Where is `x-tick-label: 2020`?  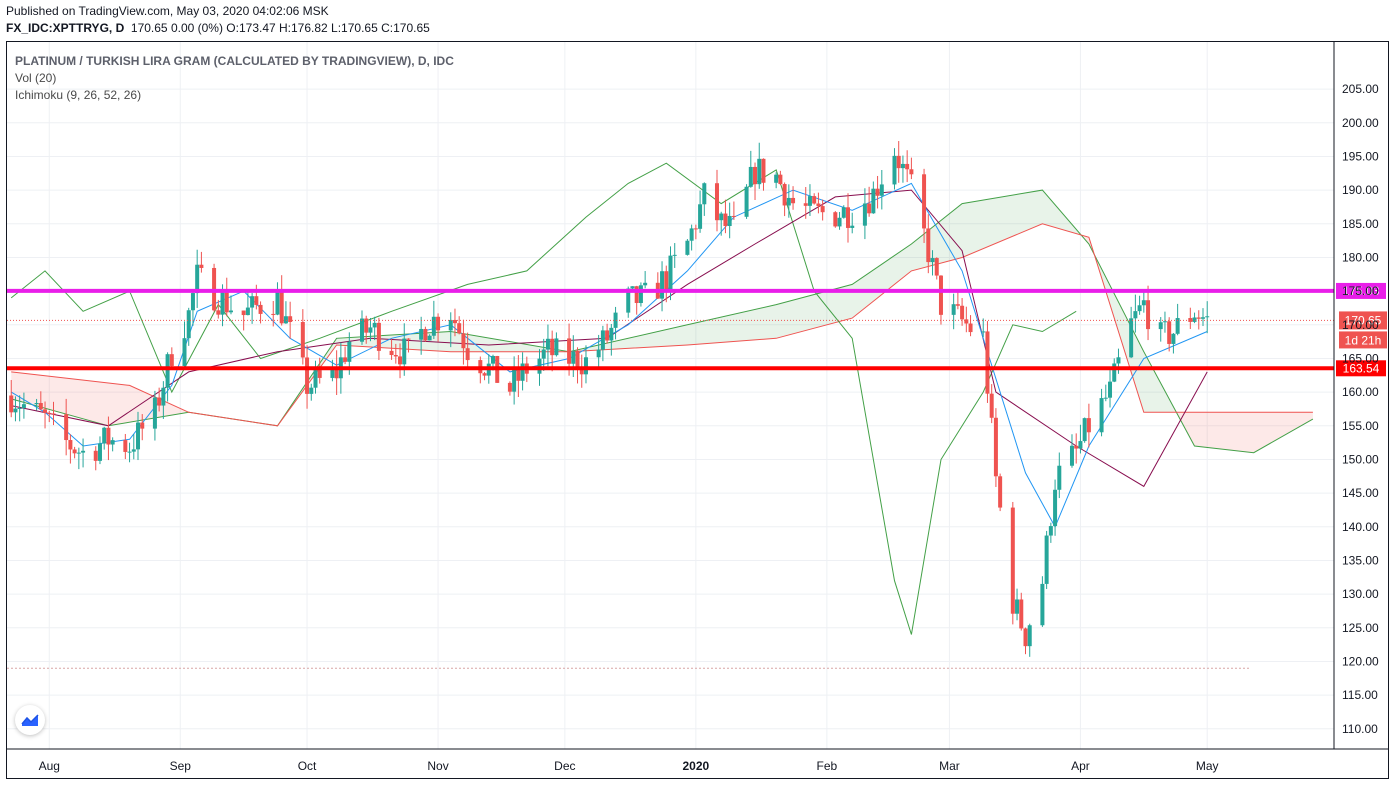 x-tick-label: 2020 is located at coordinates (696, 766).